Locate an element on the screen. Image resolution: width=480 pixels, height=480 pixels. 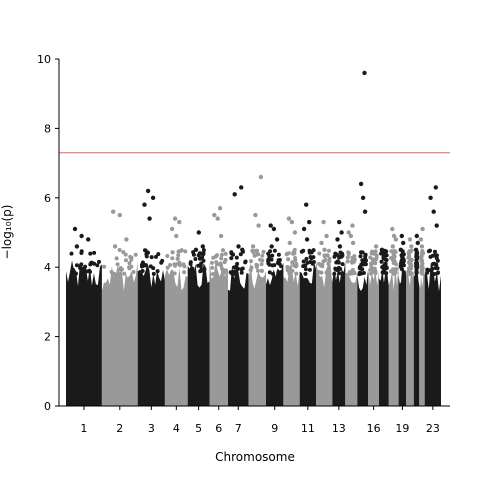
x-tick-label: 11 is located at coordinates (308, 428).